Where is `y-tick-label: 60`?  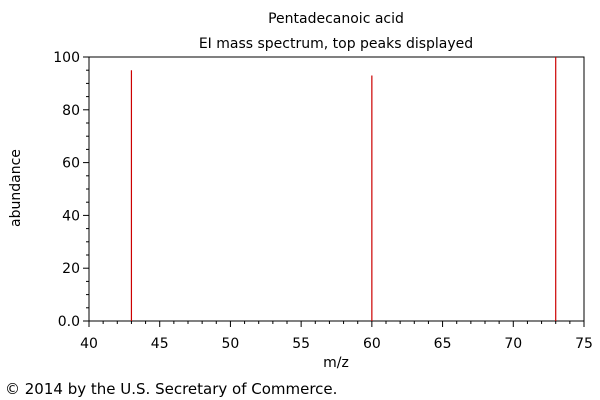 y-tick-label: 60 is located at coordinates (71, 164).